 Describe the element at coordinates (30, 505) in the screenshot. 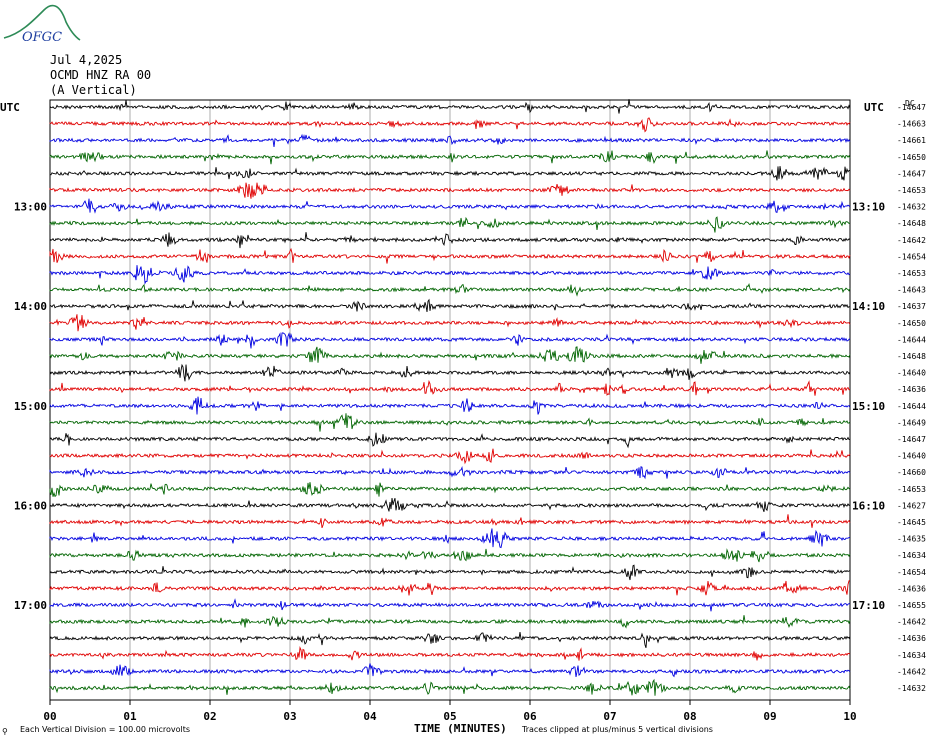

I see `left-time-label: 16:00` at that location.